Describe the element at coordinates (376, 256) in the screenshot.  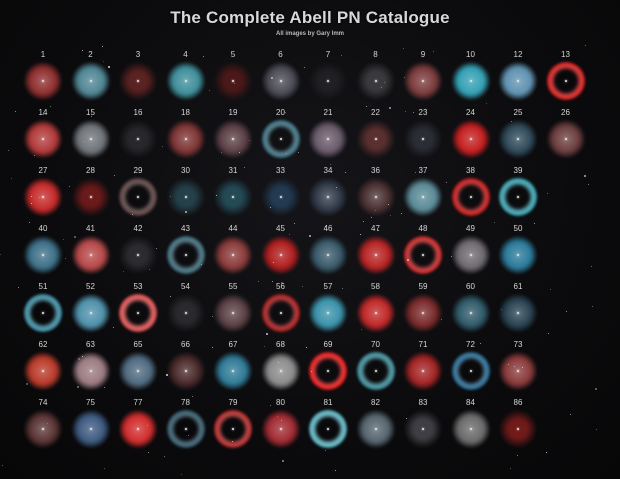
I see `nebula-tile: 47` at that location.